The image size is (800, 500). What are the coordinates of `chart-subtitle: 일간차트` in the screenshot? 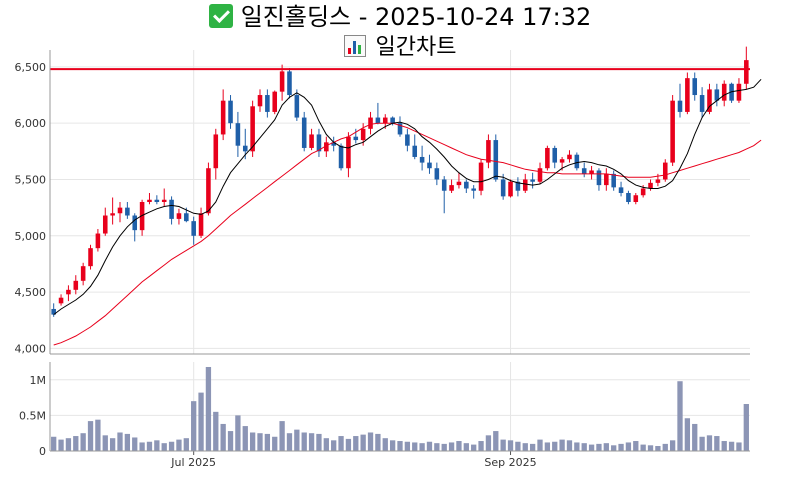 It's located at (400, 48).